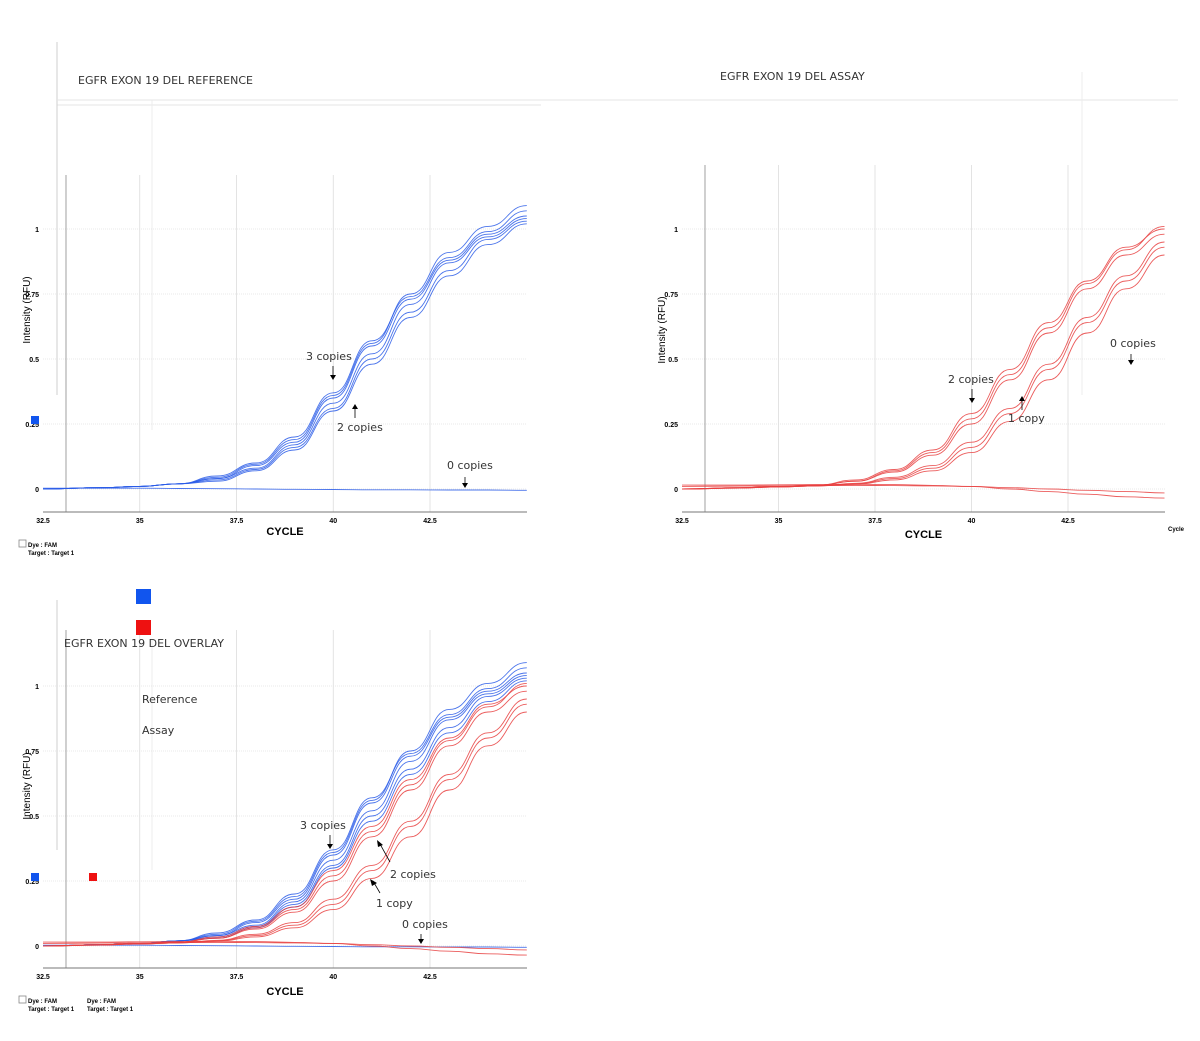 This screenshot has height=1041, width=1200. What do you see at coordinates (170, 699) in the screenshot?
I see `legend-label-reference: Reference` at bounding box center [170, 699].